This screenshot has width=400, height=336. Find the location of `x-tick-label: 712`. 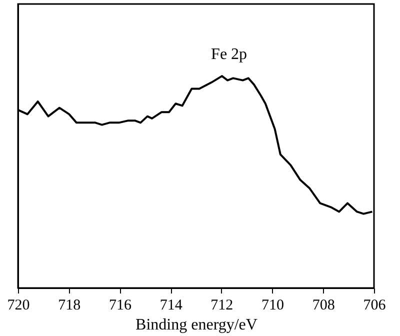

x-tick-label: 712 is located at coordinates (222, 306).